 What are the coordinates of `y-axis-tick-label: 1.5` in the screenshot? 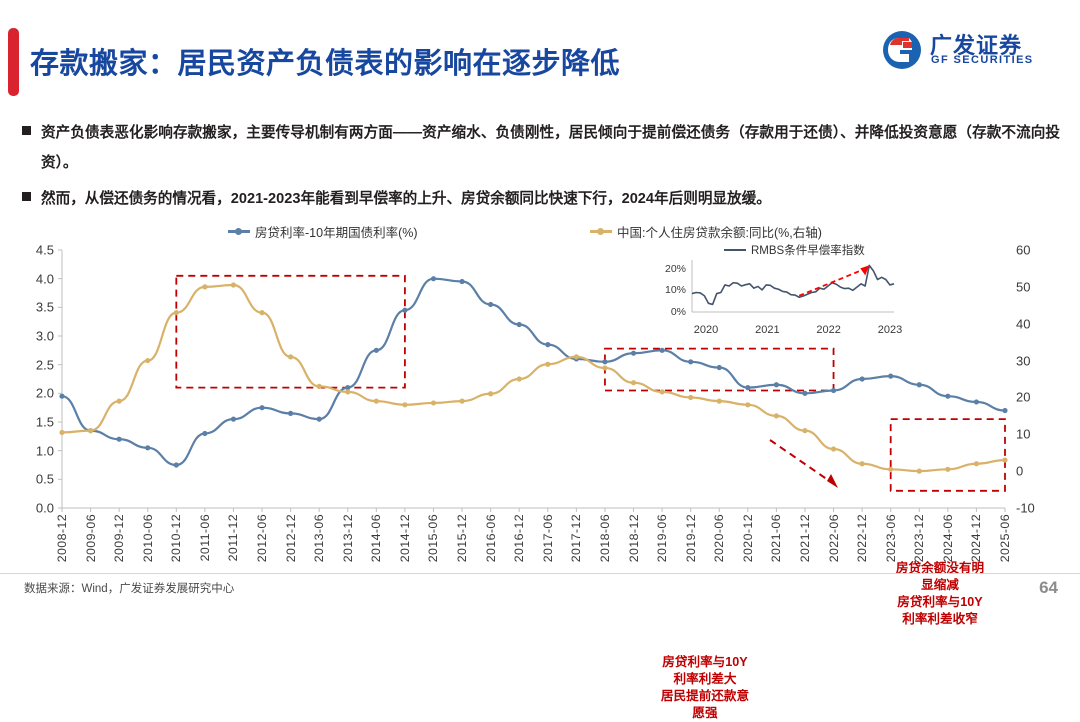 It's located at (44, 422).